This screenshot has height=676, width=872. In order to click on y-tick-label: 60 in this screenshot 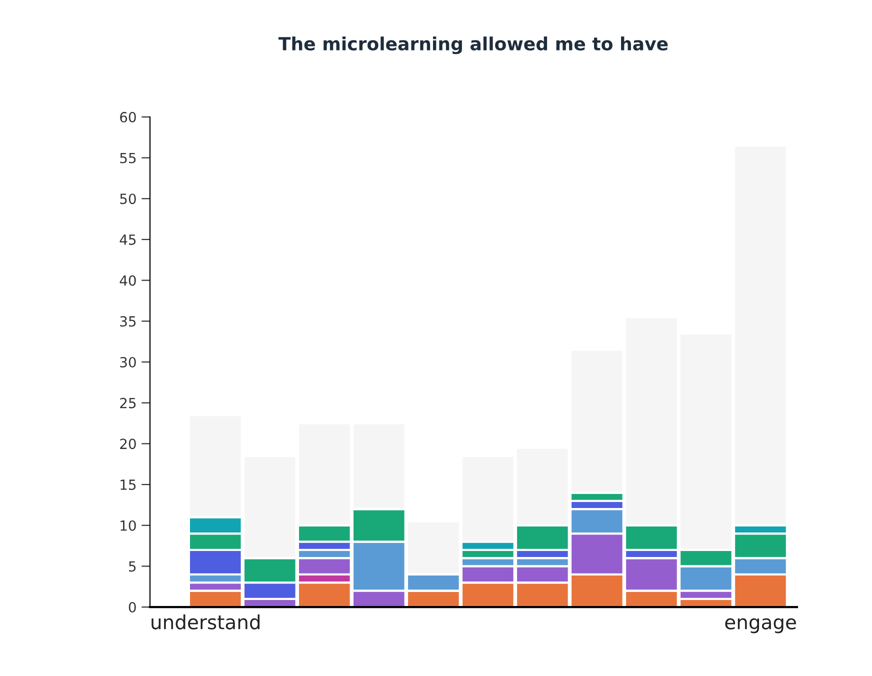, I will do `click(128, 117)`.